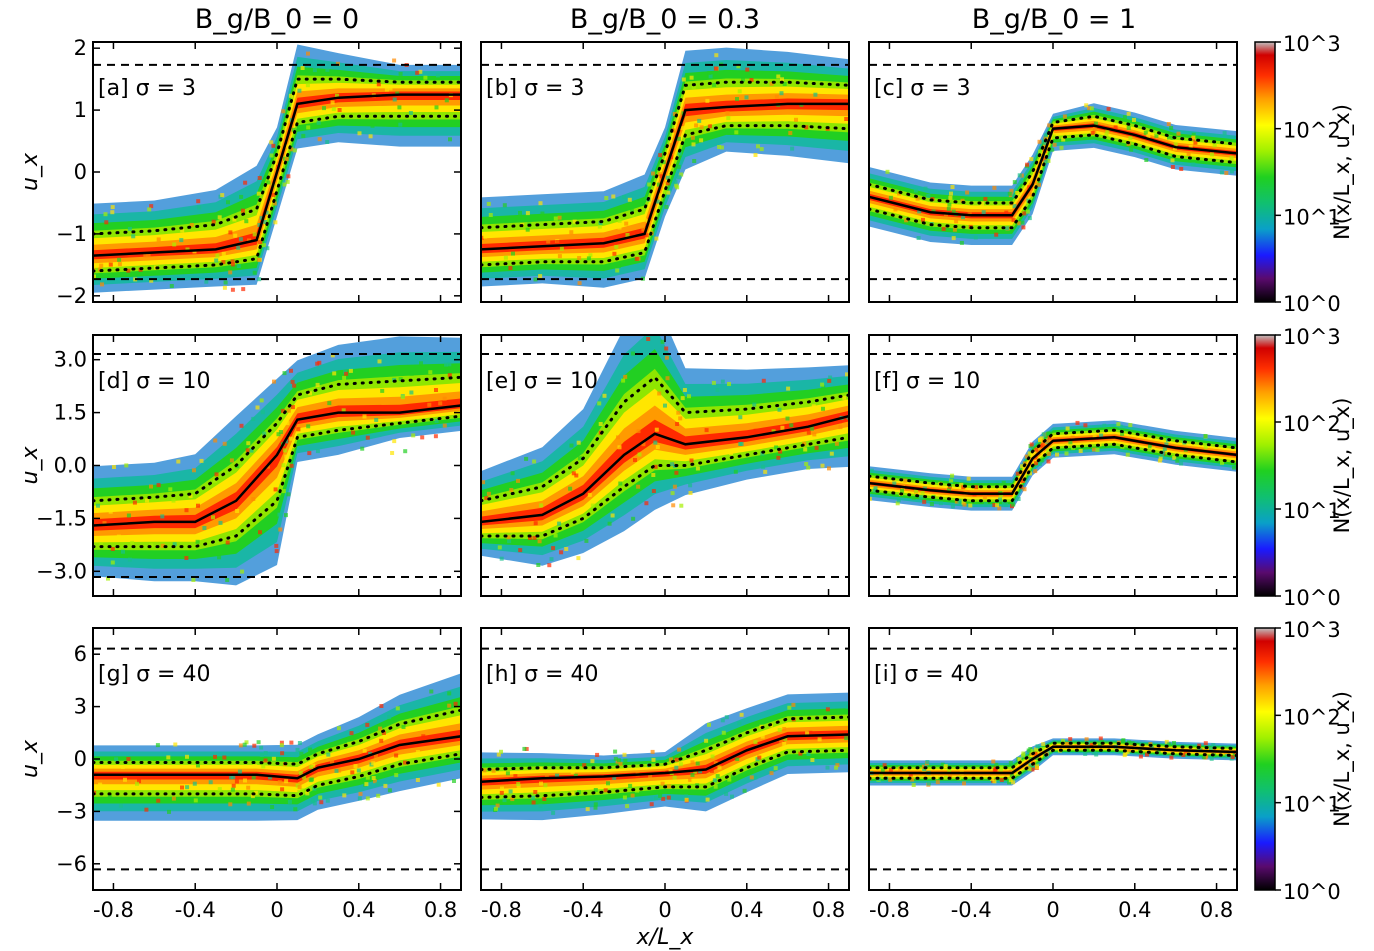 This screenshot has height=951, width=1374. What do you see at coordinates (1265, 465) in the screenshot?
I see `colorbar-gradient` at bounding box center [1265, 465].